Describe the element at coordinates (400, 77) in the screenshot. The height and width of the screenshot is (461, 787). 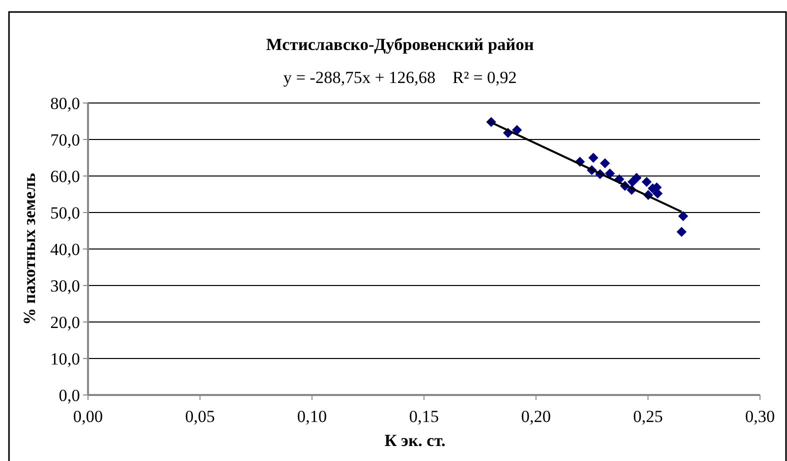
I see `chart-subtitle: y = -288,75x + 126,68 R² = 0,92` at that location.